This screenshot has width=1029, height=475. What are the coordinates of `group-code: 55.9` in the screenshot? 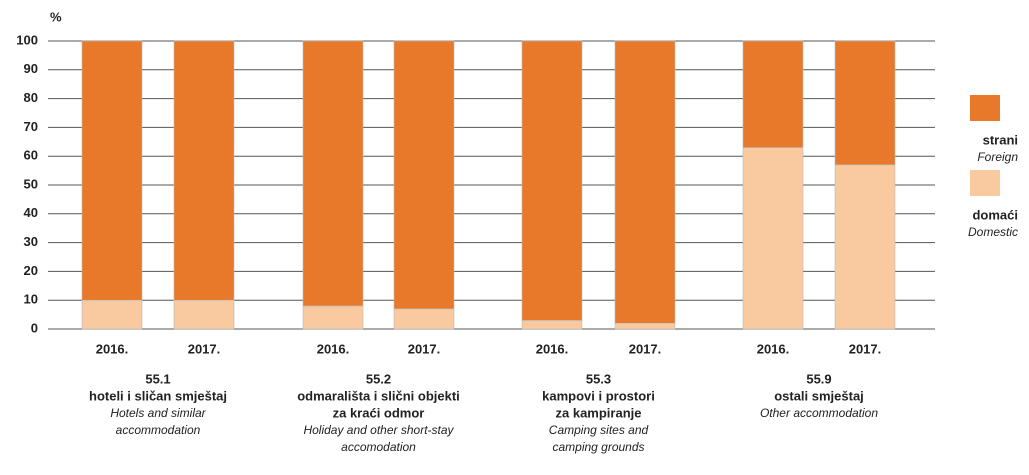 It's located at (818, 378).